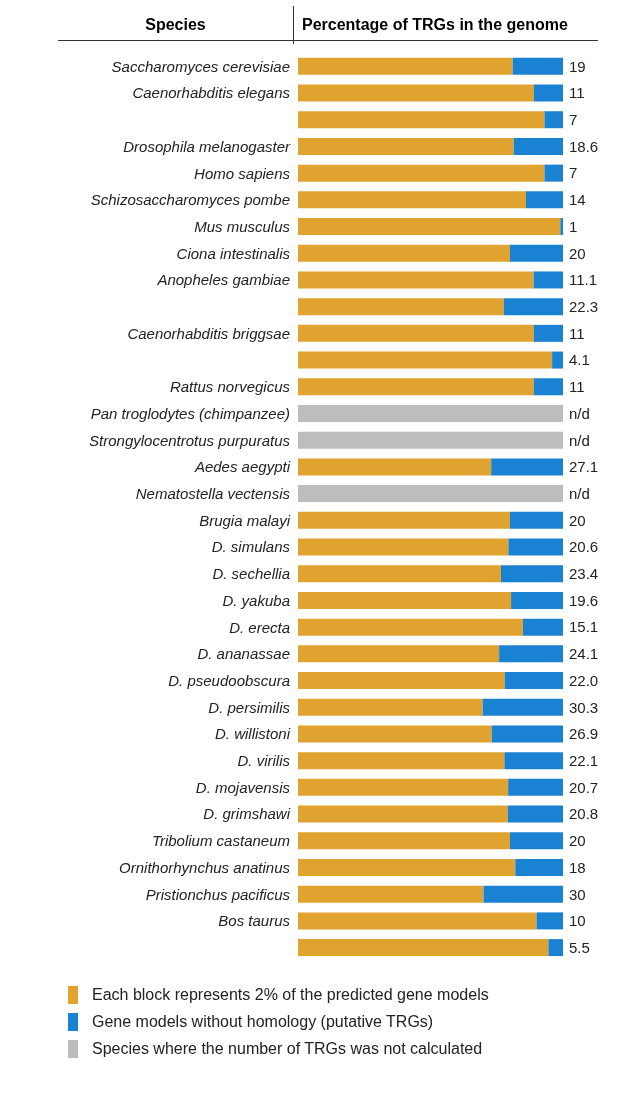 Image resolution: width=618 pixels, height=1095 pixels. I want to click on data-label: 24.1, so click(584, 654).